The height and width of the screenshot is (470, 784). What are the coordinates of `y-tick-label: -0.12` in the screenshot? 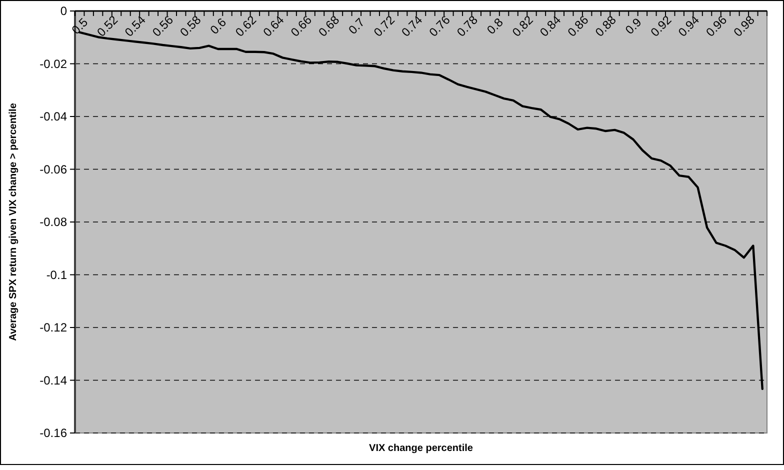 It's located at (54, 327).